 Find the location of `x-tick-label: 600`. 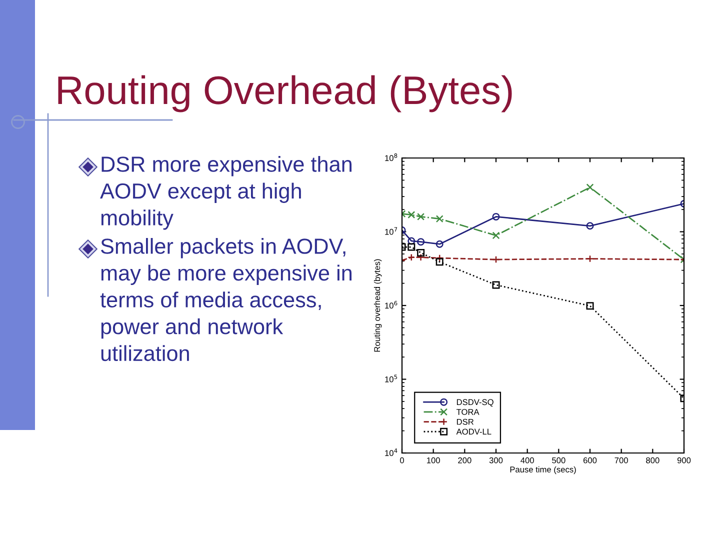

x-tick-label: 600 is located at coordinates (590, 460).